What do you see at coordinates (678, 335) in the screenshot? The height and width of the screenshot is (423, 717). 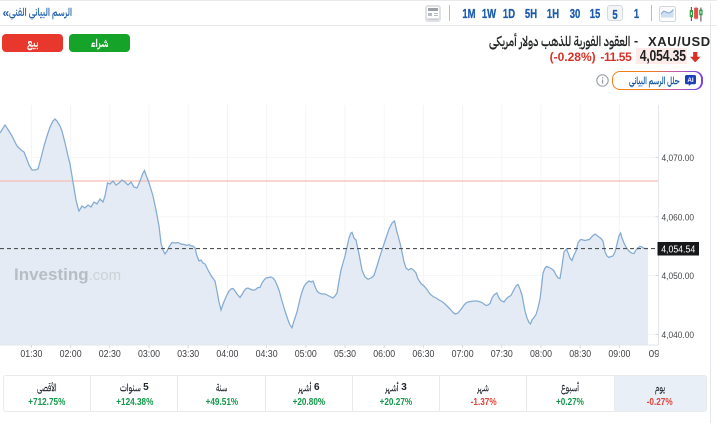 I see `svg-text: 4,040.00` at bounding box center [678, 335].